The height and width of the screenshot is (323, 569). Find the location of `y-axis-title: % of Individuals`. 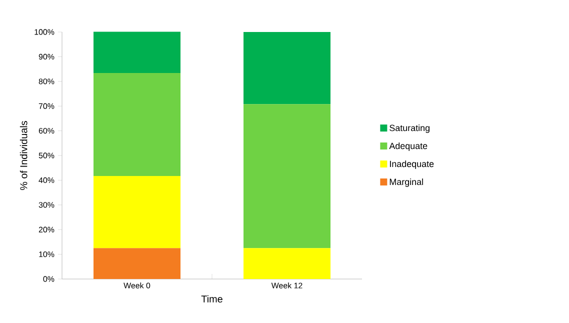

y-axis-title: % of Individuals is located at coordinates (24, 155).